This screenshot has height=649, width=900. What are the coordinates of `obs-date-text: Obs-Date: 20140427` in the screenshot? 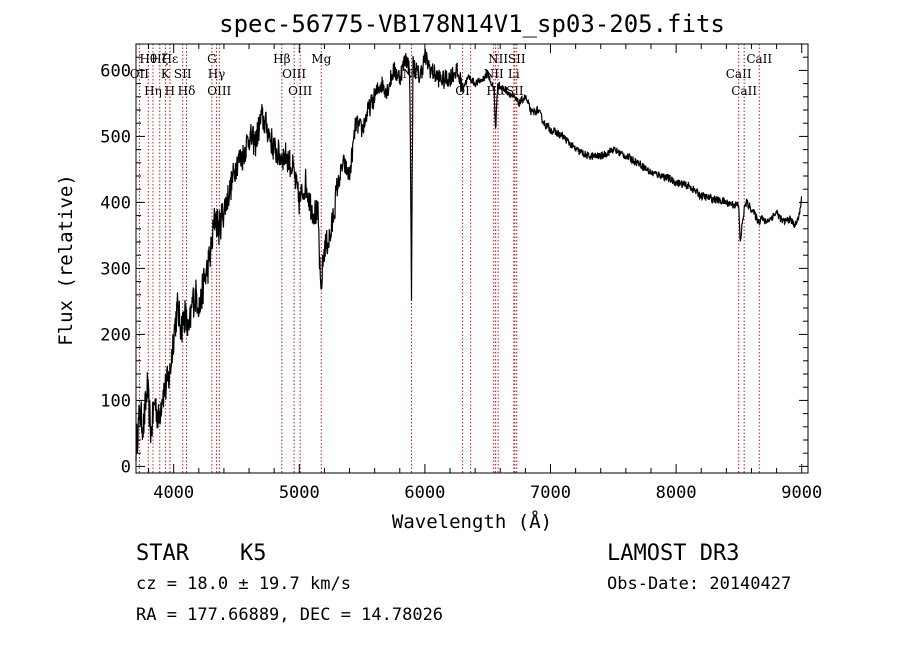 It's located at (699, 584).